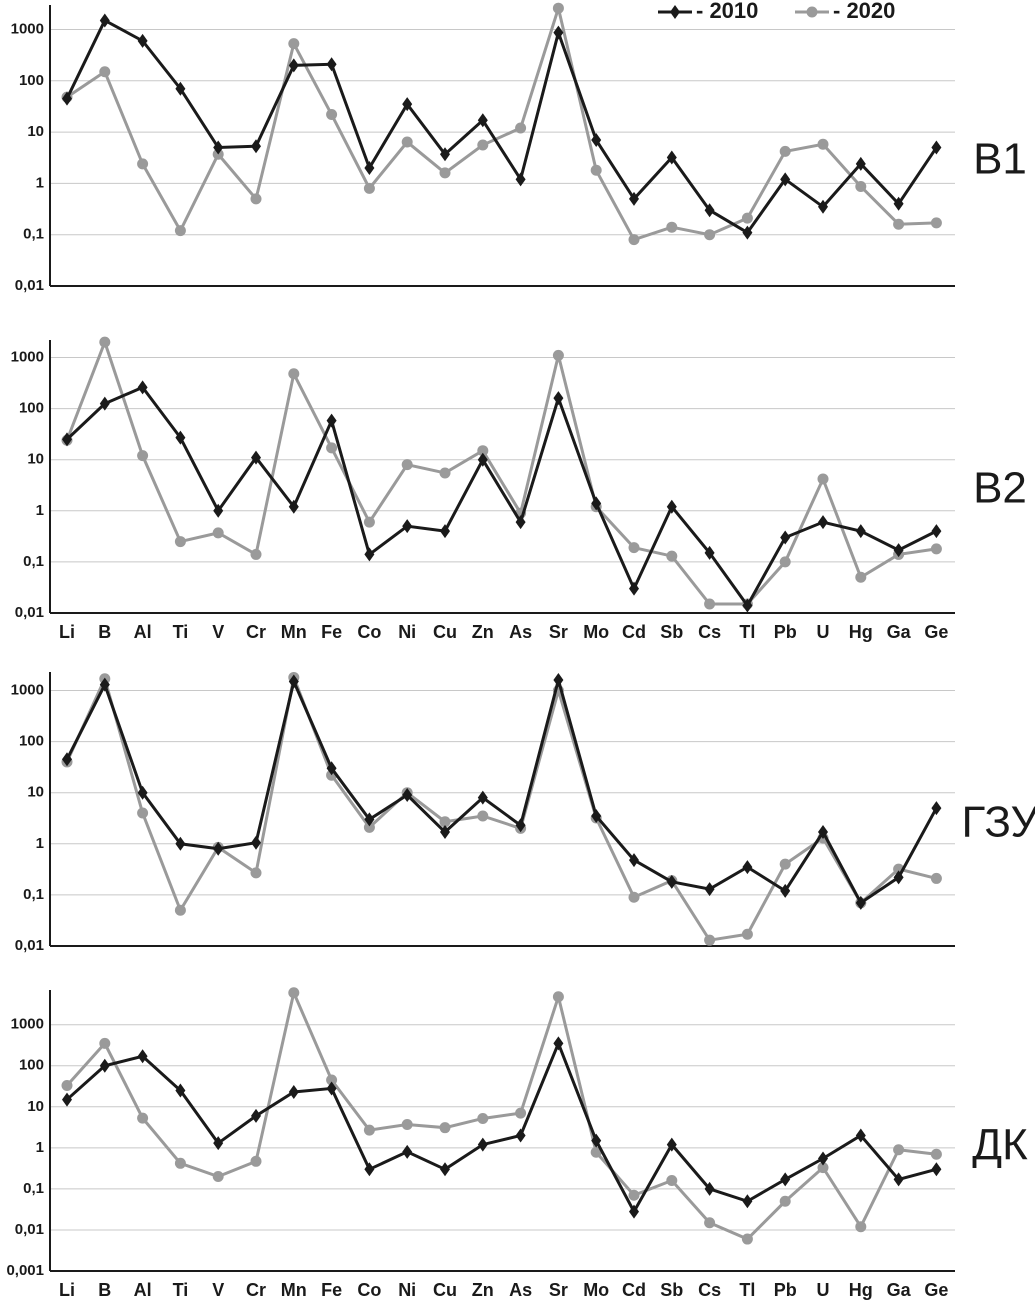  What do you see at coordinates (936, 632) in the screenshot?
I see `x-tick-label: Ge` at bounding box center [936, 632].